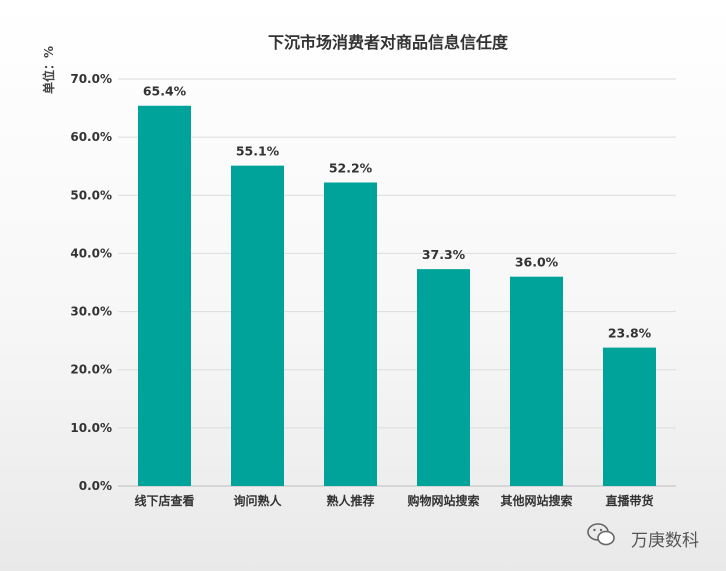 This screenshot has height=571, width=726. Describe the element at coordinates (258, 151) in the screenshot. I see `data-label: 55.1%` at that location.